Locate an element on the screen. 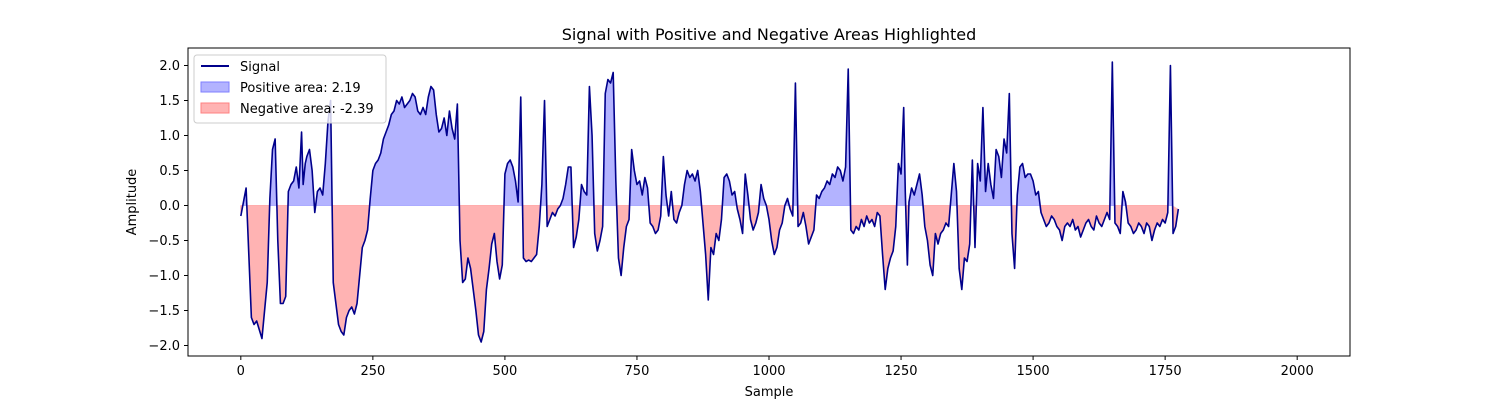 The image size is (1500, 400). x-tick-label: 500 is located at coordinates (504, 371).